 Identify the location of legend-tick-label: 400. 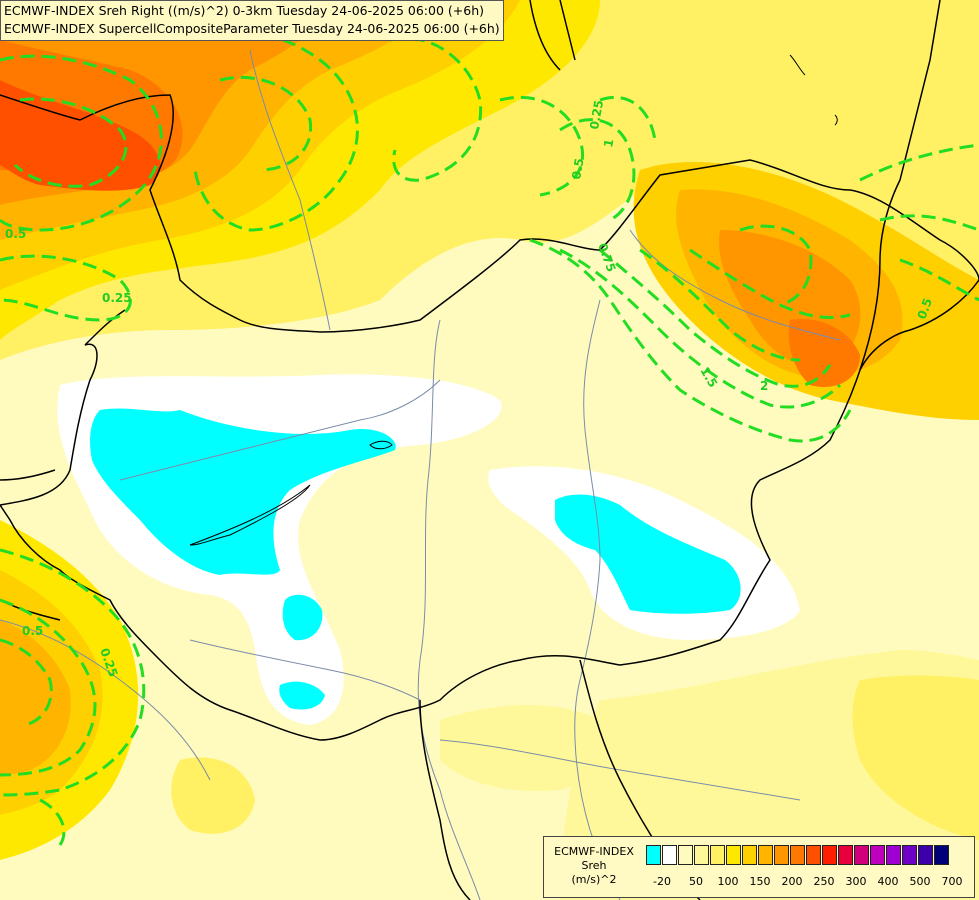
(888, 881).